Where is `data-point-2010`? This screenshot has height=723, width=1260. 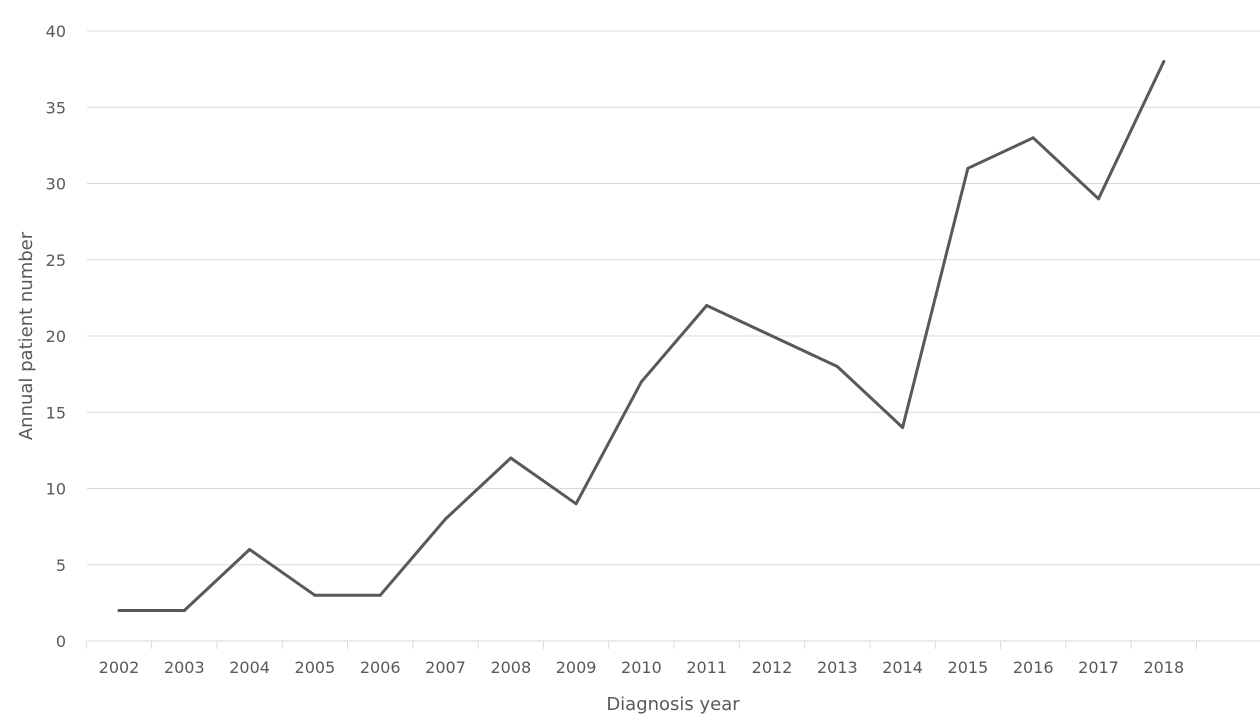
data-point-2010 is located at coordinates (641, 382).